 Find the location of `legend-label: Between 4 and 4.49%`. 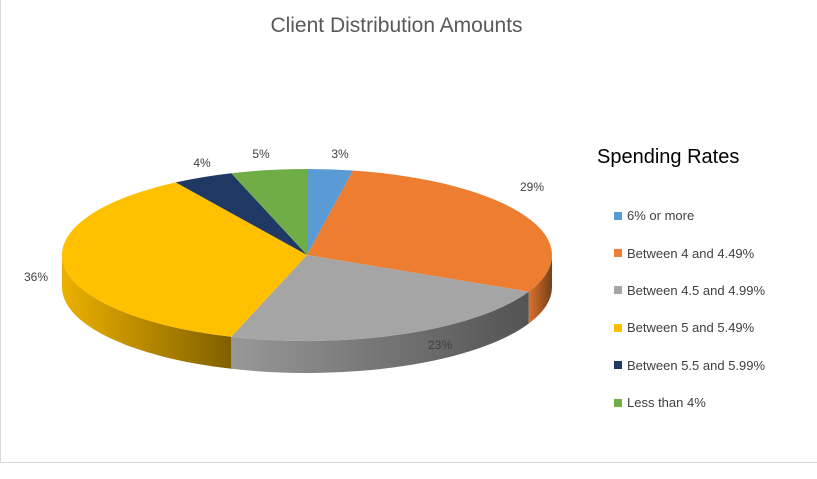

legend-label: Between 4 and 4.49% is located at coordinates (691, 253).